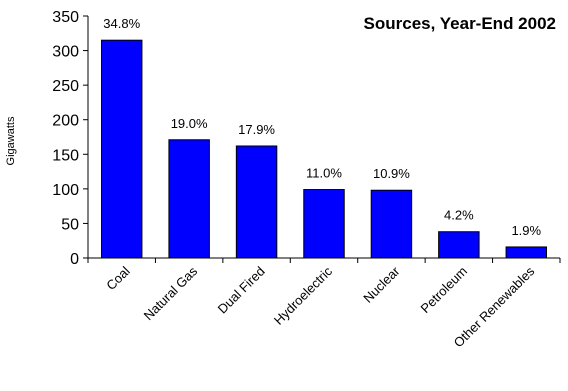 The height and width of the screenshot is (391, 568). What do you see at coordinates (443, 290) in the screenshot?
I see `x-tick-label: Petroleum` at bounding box center [443, 290].